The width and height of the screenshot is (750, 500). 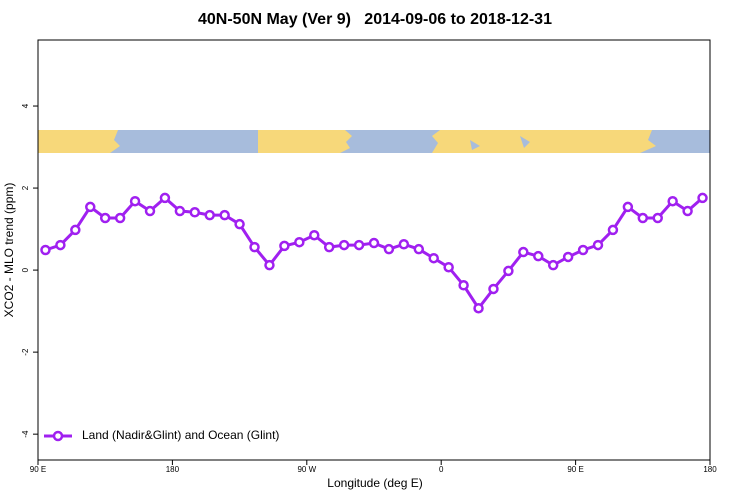 What do you see at coordinates (25, 352) in the screenshot?
I see `y-tick-label: -2` at bounding box center [25, 352].